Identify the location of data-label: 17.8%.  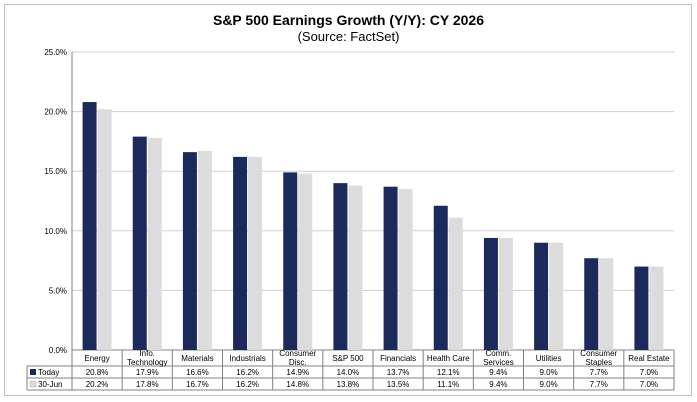
(147, 384).